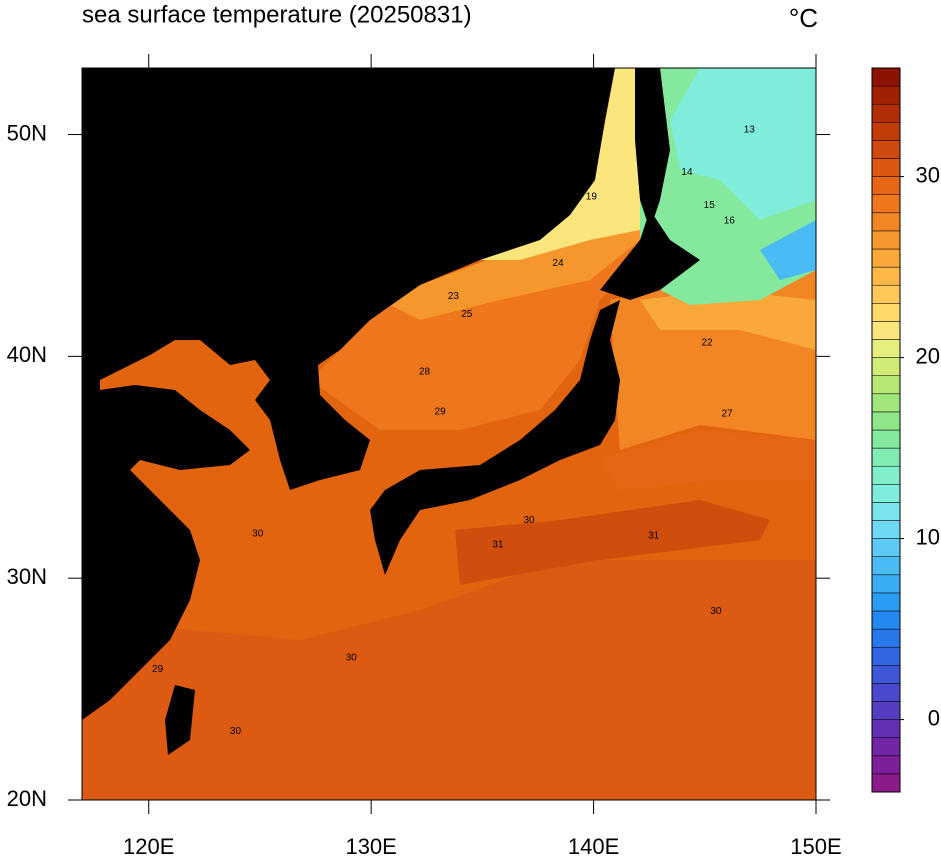 The image size is (941, 863). I want to click on contour-label: 14, so click(687, 172).